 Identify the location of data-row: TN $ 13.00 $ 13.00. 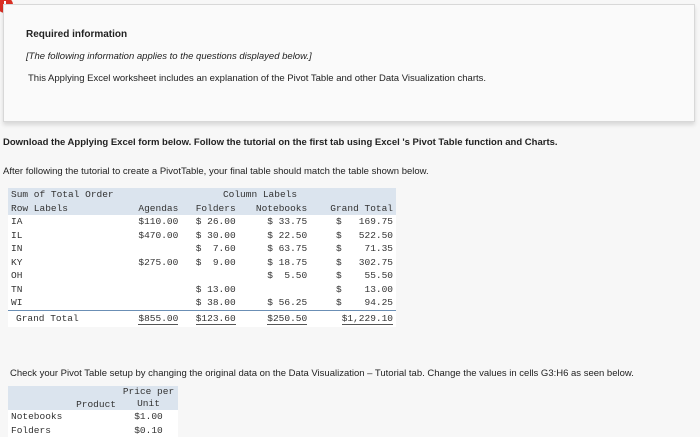
(202, 290).